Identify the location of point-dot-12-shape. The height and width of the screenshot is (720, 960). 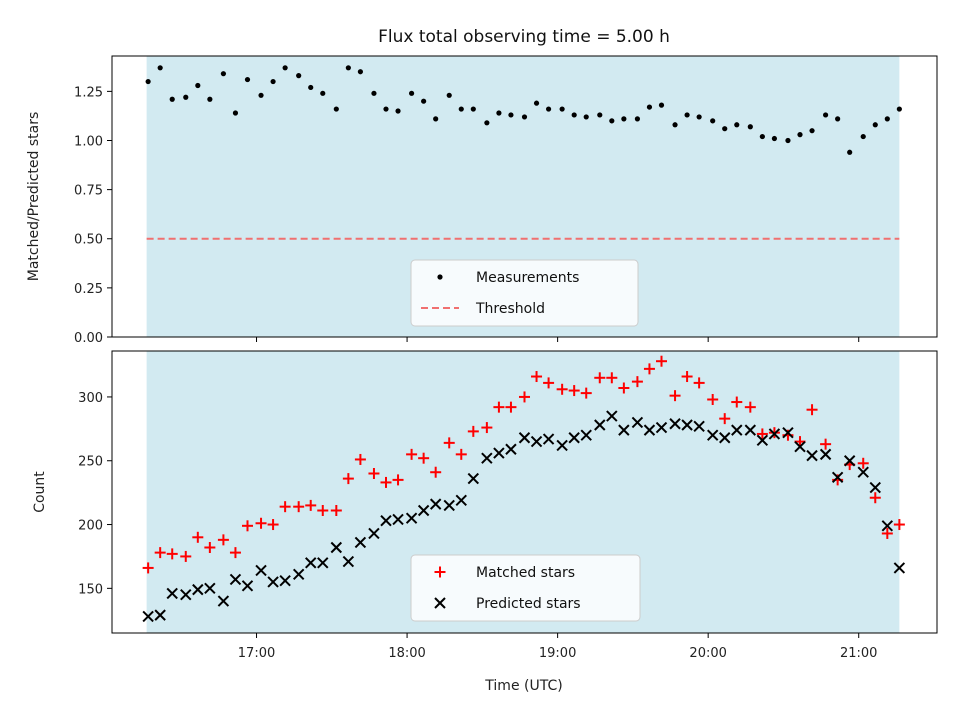
(299, 76).